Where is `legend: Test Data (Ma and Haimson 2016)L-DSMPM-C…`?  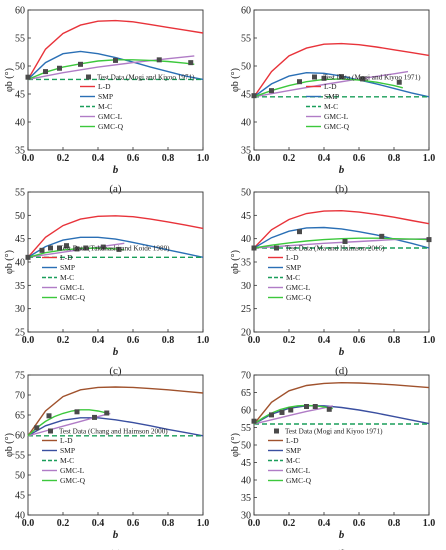 legend: Test Data (Ma and Haimson 2016)L-DSMPM-C… is located at coordinates (326, 273).